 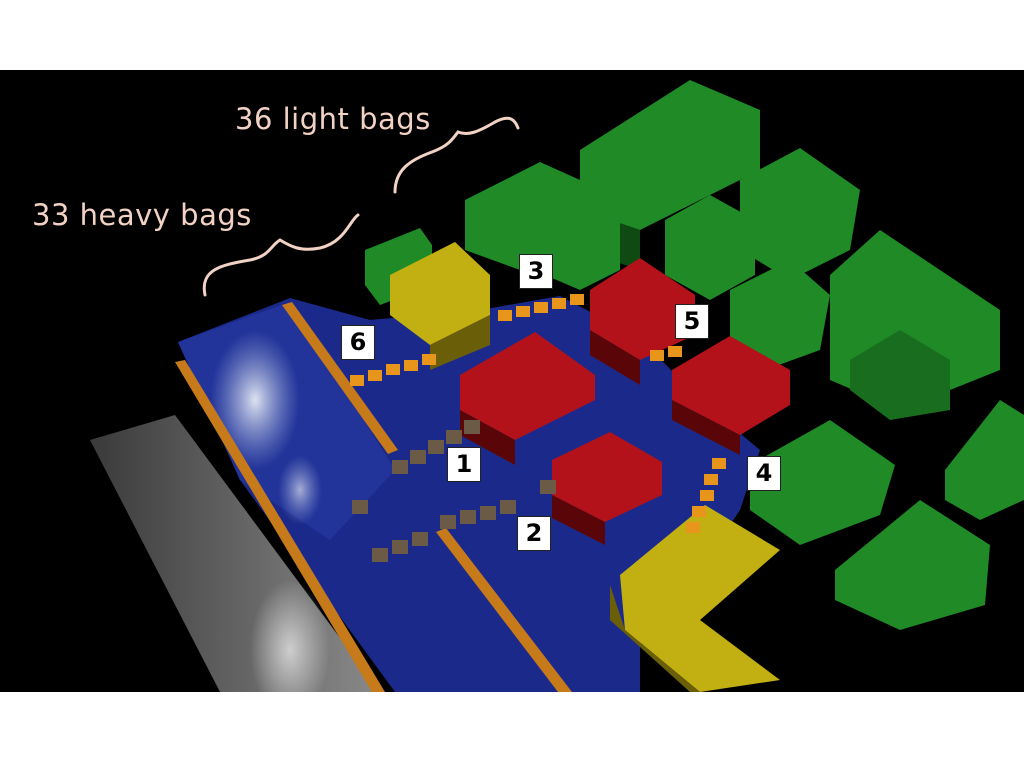 What do you see at coordinates (780, 315) in the screenshot?
I see `green-building-f` at bounding box center [780, 315].